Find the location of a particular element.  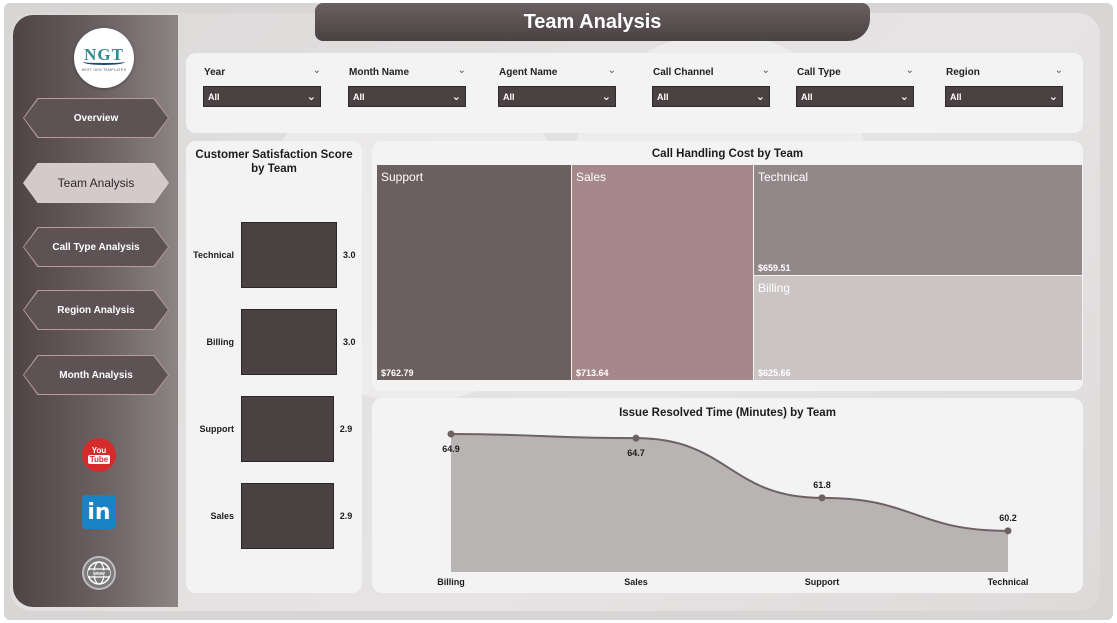

filter-label: Year is located at coordinates (215, 72).